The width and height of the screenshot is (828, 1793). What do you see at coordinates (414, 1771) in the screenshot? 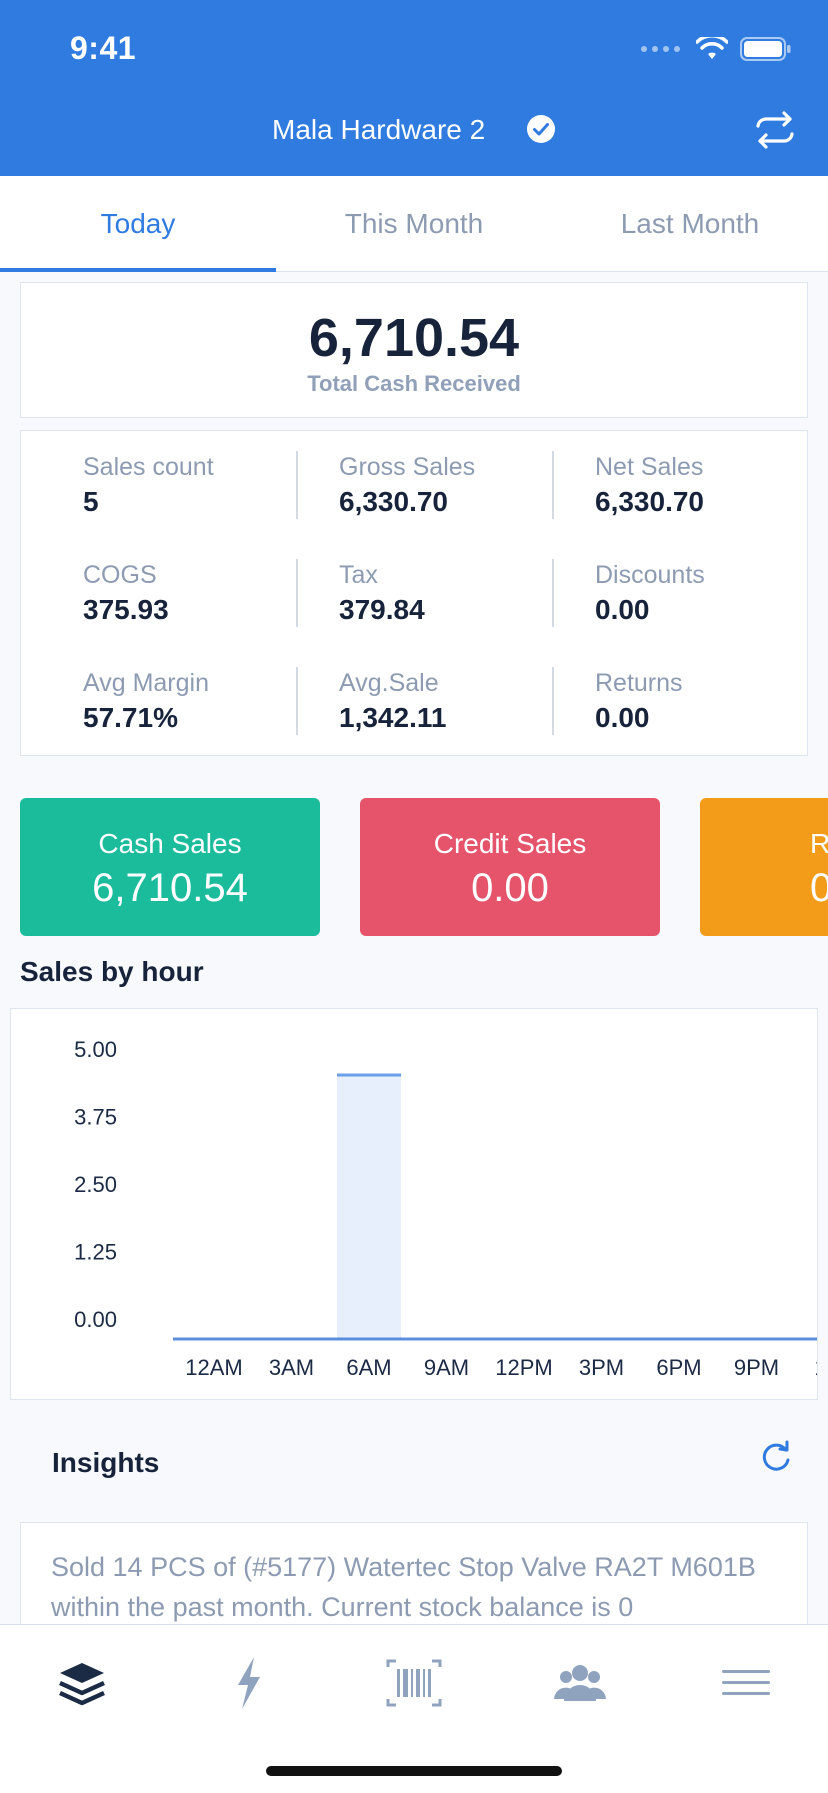
I see `home-indicator` at bounding box center [414, 1771].